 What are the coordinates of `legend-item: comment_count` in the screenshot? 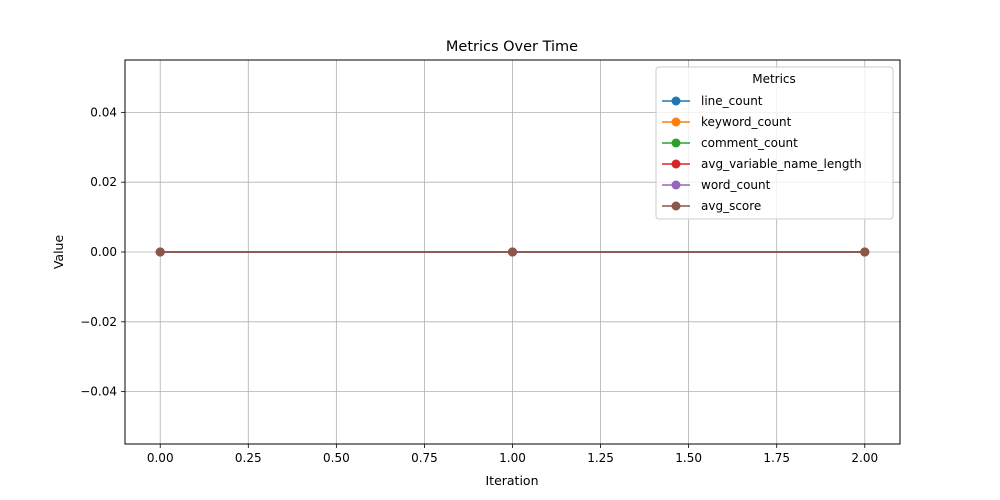 It's located at (730, 143).